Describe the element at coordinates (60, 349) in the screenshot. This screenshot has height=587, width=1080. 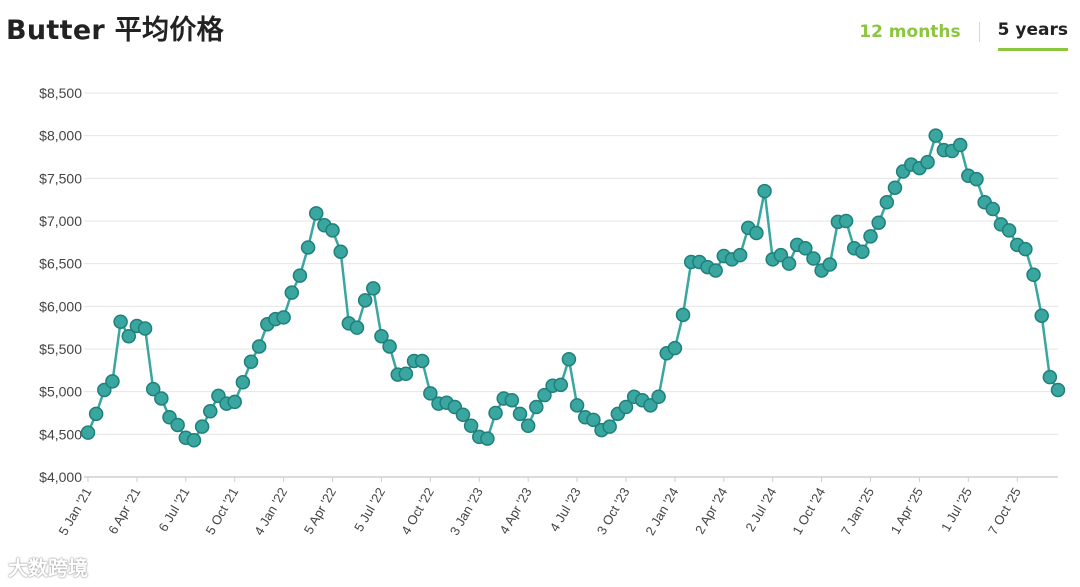
I see `y-tick-label: $5,500` at that location.